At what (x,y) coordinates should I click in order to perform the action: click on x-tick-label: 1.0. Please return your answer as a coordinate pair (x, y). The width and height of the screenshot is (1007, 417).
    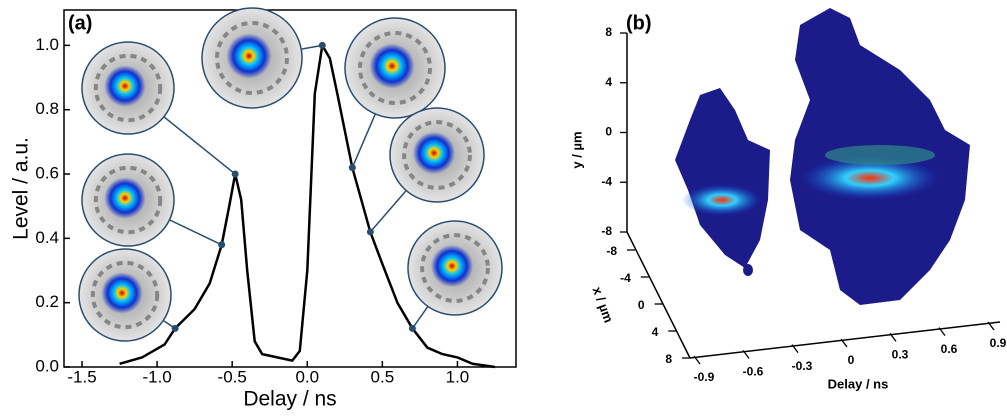
    Looking at the image, I should click on (458, 376).